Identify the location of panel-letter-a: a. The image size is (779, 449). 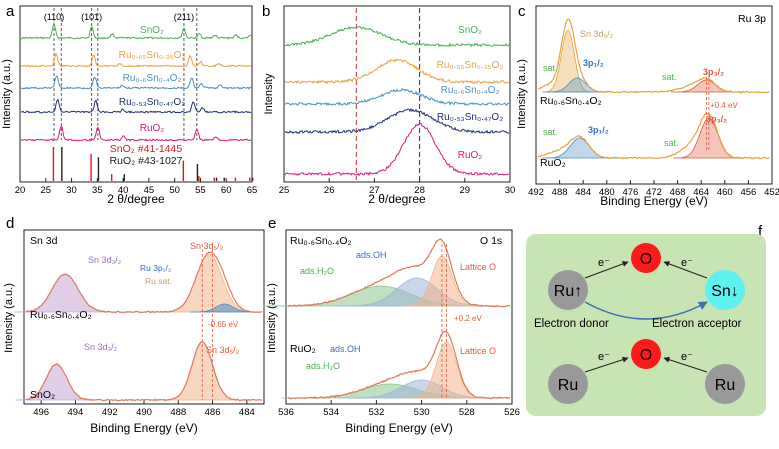
(10, 11).